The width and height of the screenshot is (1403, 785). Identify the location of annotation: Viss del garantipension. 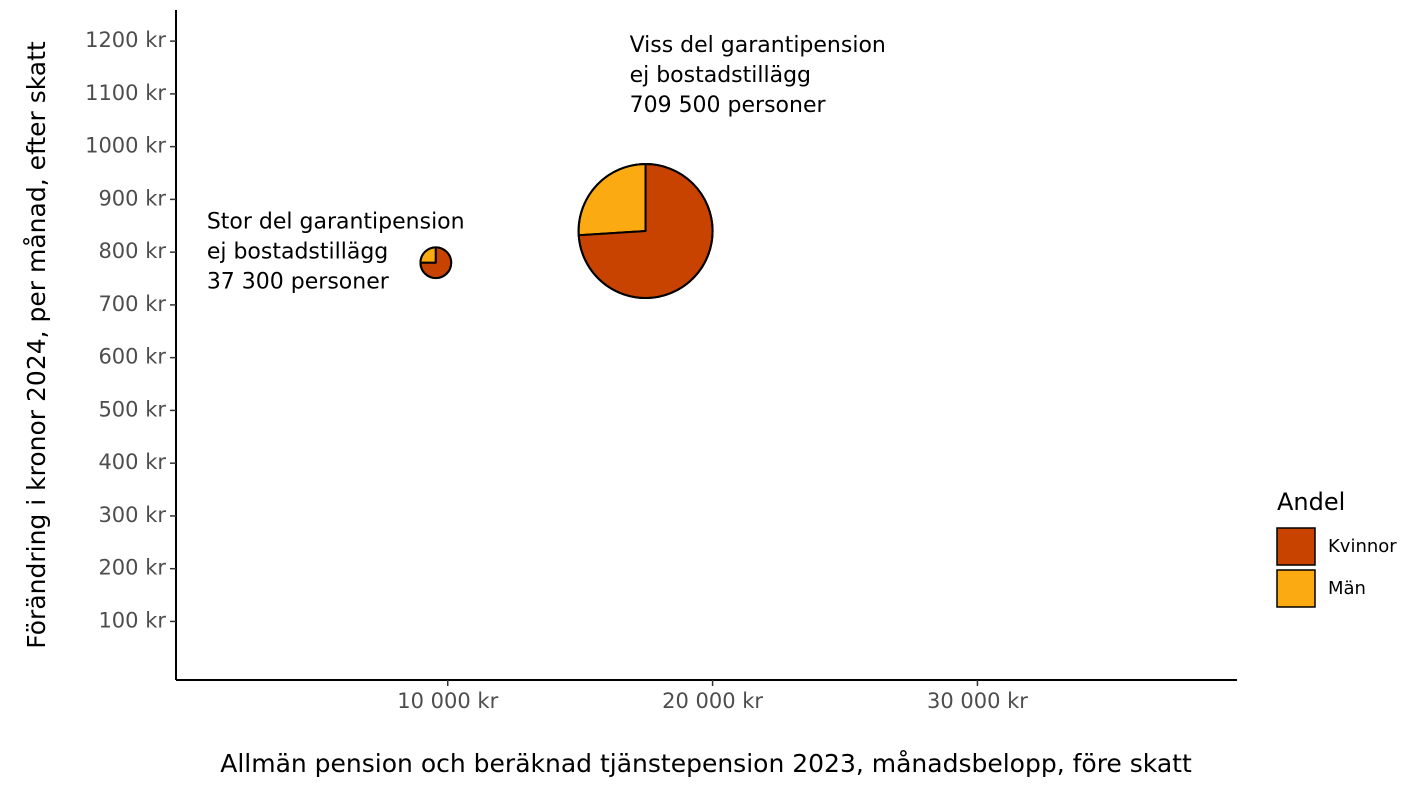
(758, 45).